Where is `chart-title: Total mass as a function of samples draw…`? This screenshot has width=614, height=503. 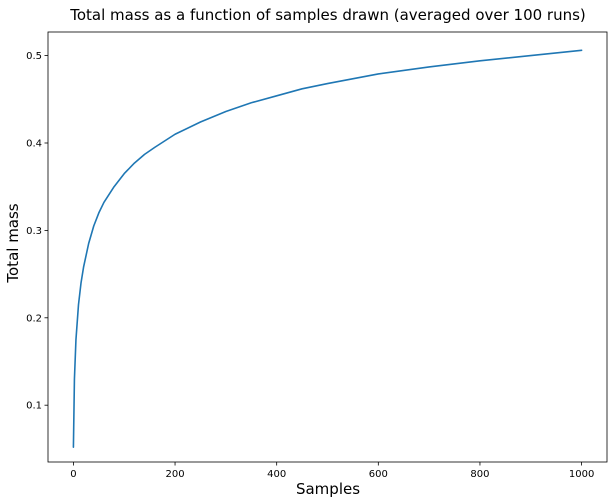 chart-title: Total mass as a function of samples draw… is located at coordinates (327, 15).